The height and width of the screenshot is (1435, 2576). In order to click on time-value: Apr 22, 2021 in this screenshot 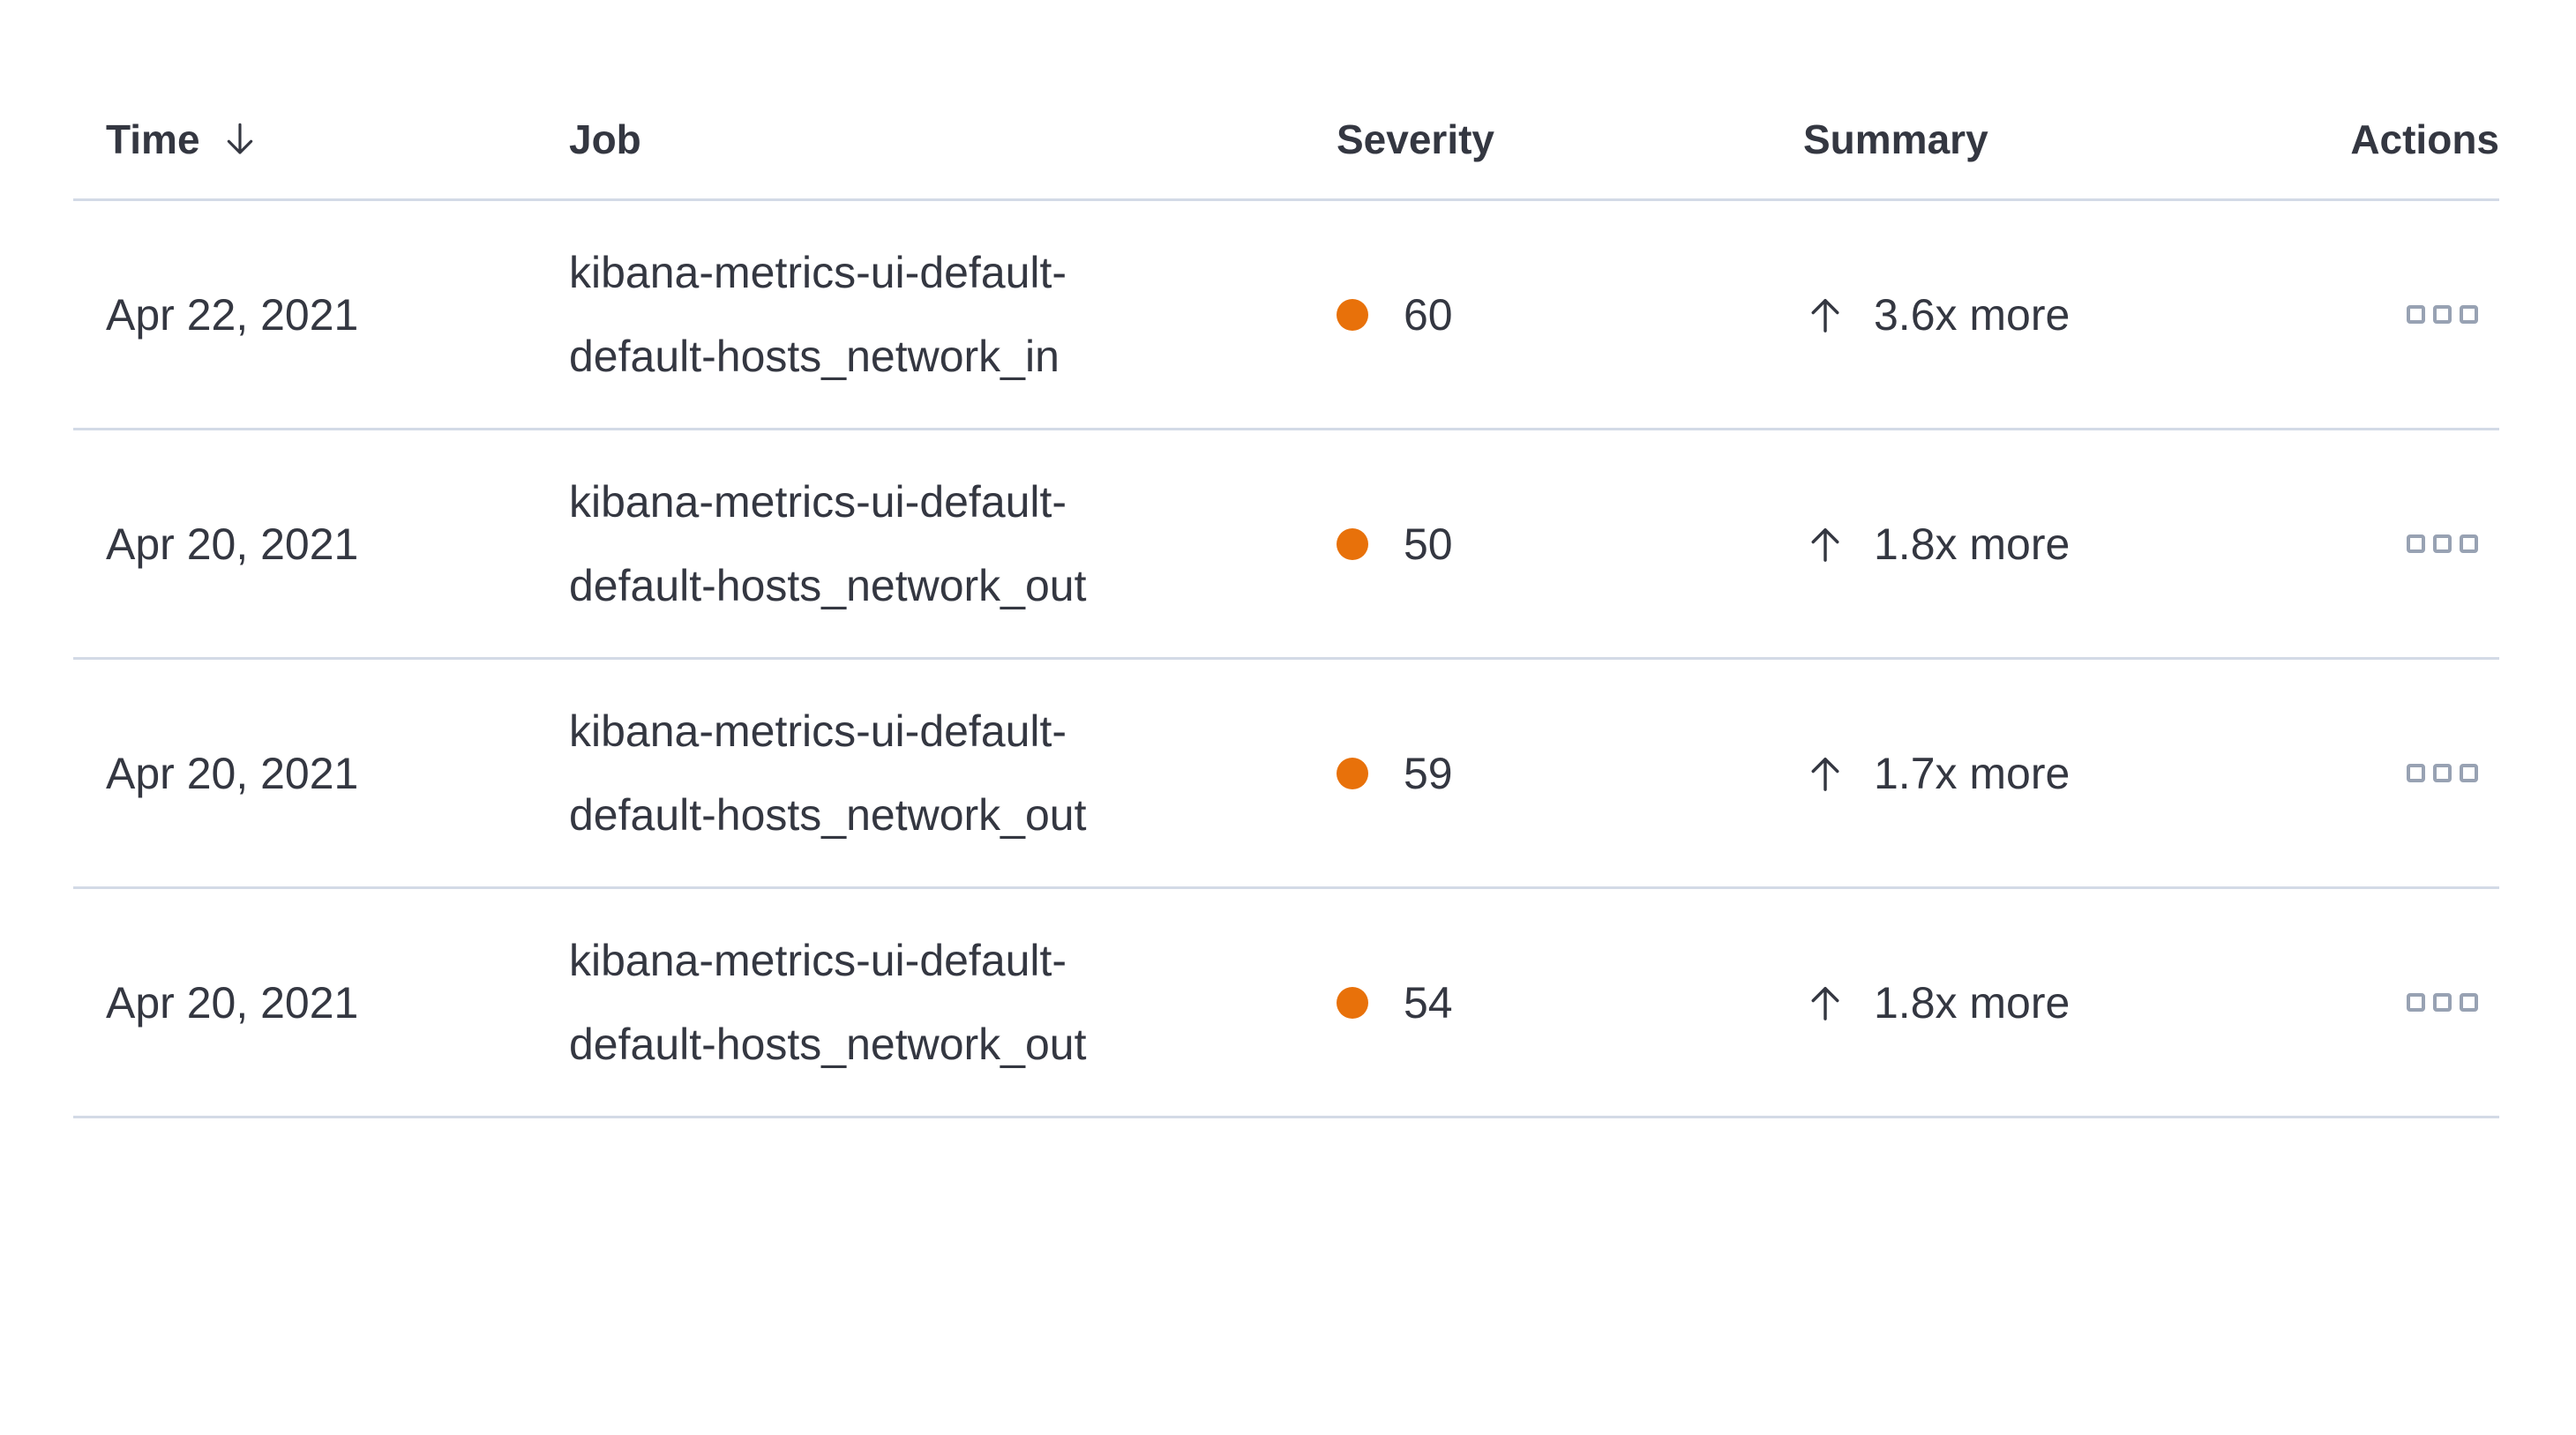, I will do `click(233, 314)`.